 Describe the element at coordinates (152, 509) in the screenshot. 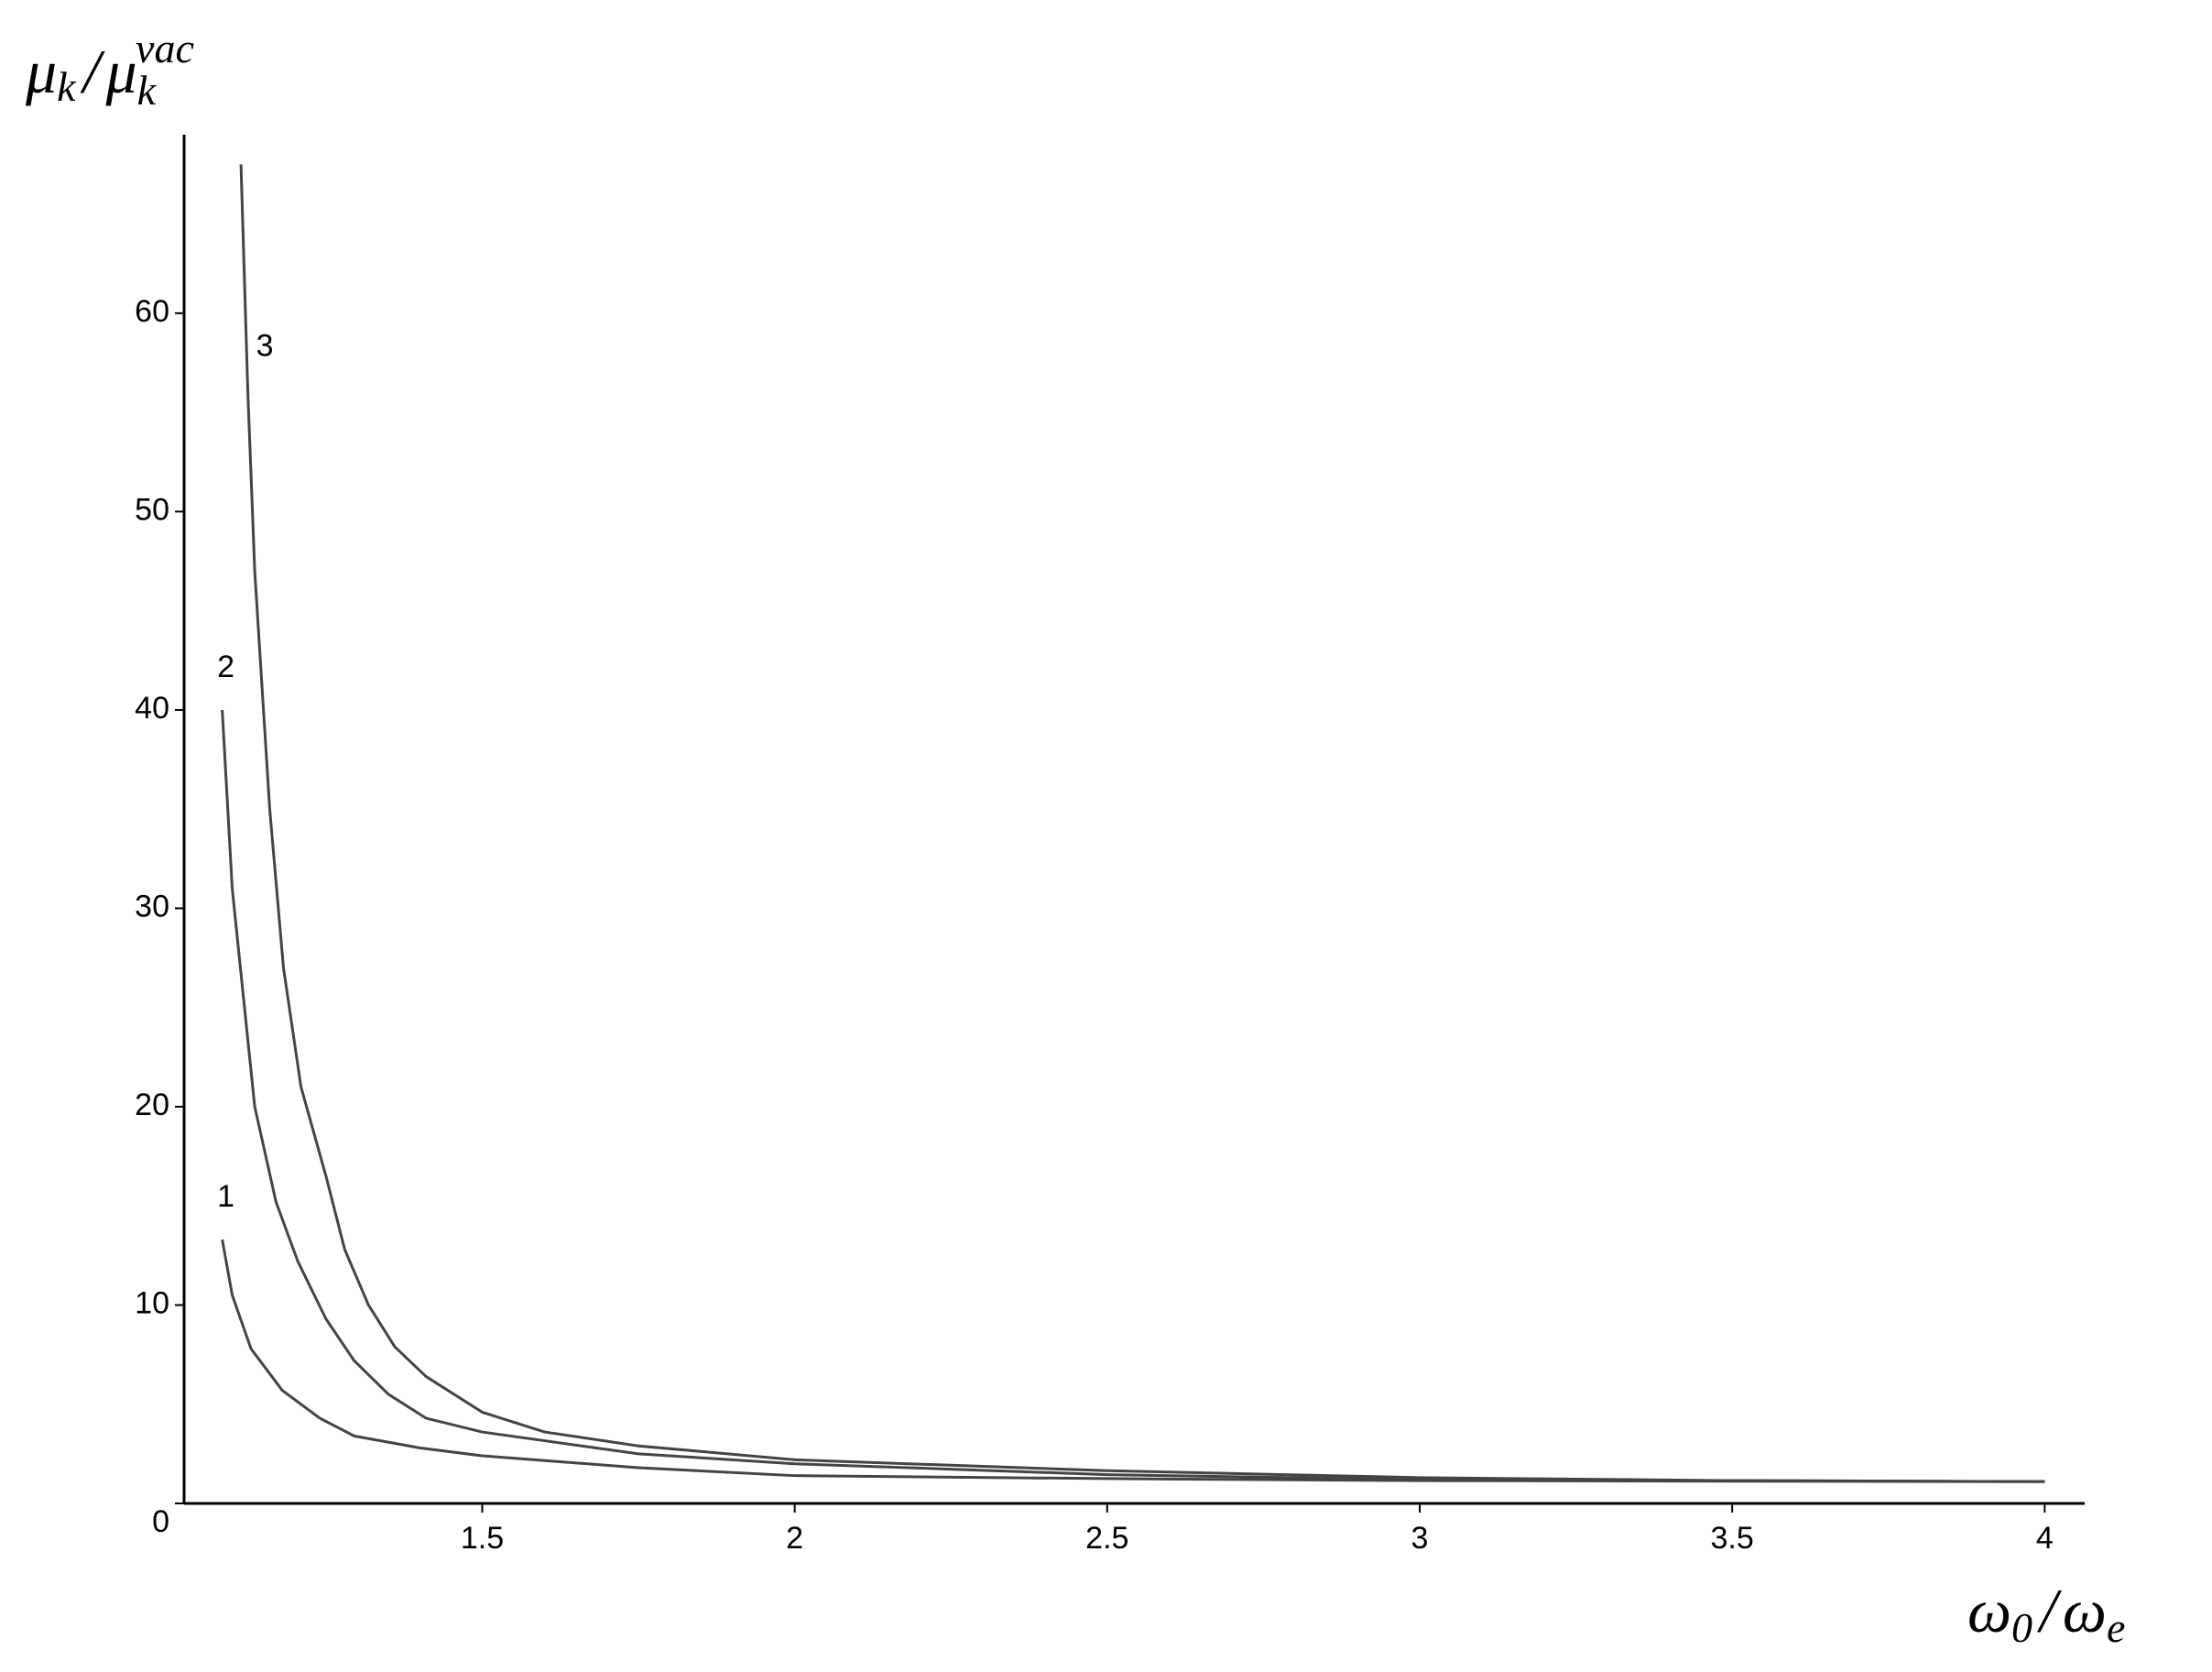

I see `y-tick-label: 50` at that location.